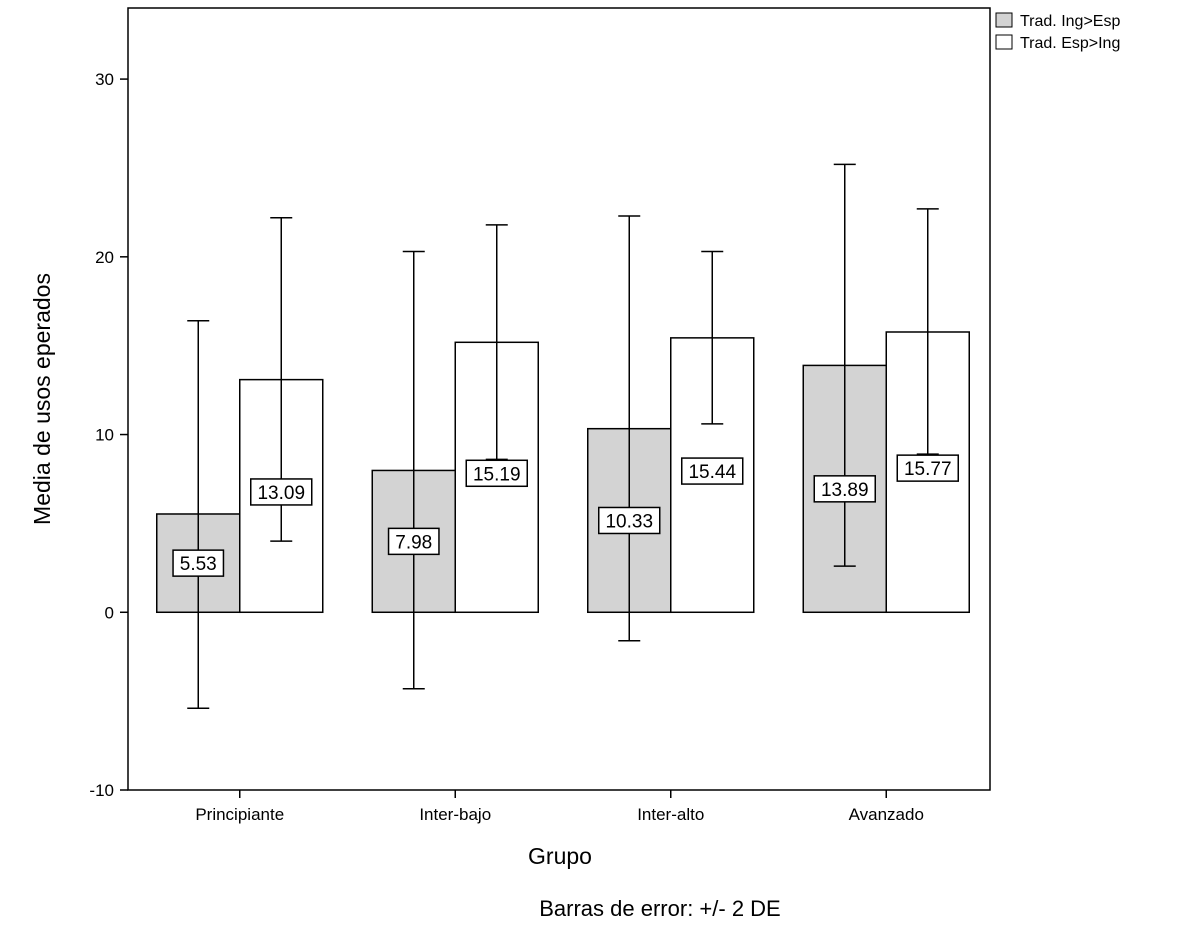  What do you see at coordinates (1004, 42) in the screenshot?
I see `legend-swatch-esp-ing` at bounding box center [1004, 42].